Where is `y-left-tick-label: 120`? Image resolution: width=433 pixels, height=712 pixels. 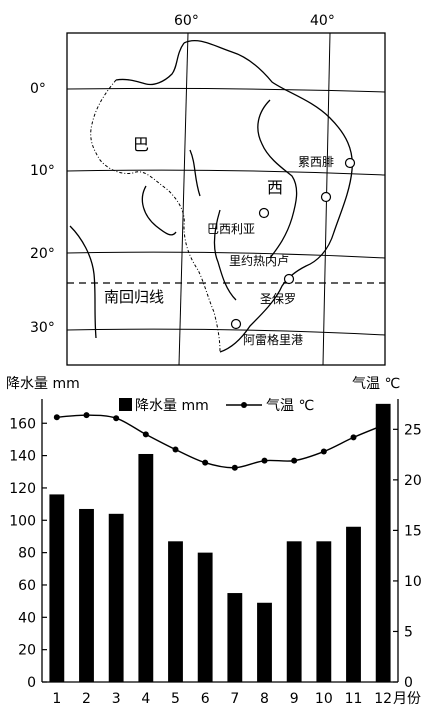
y-left-tick-label: 120 is located at coordinates (22, 489).